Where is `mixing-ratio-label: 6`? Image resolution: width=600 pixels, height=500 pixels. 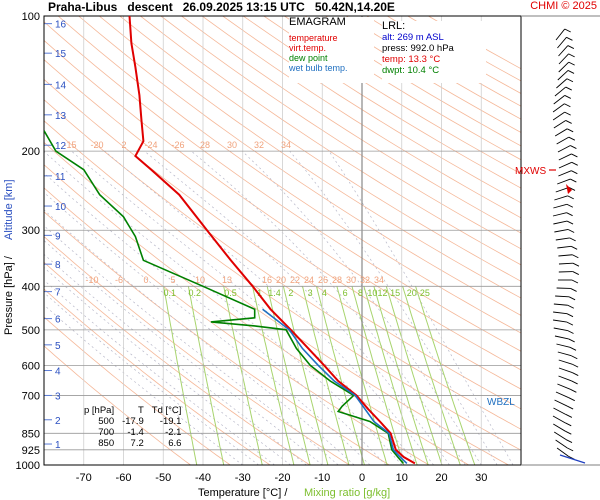
mixing-ratio-label: 6 is located at coordinates (345, 293).